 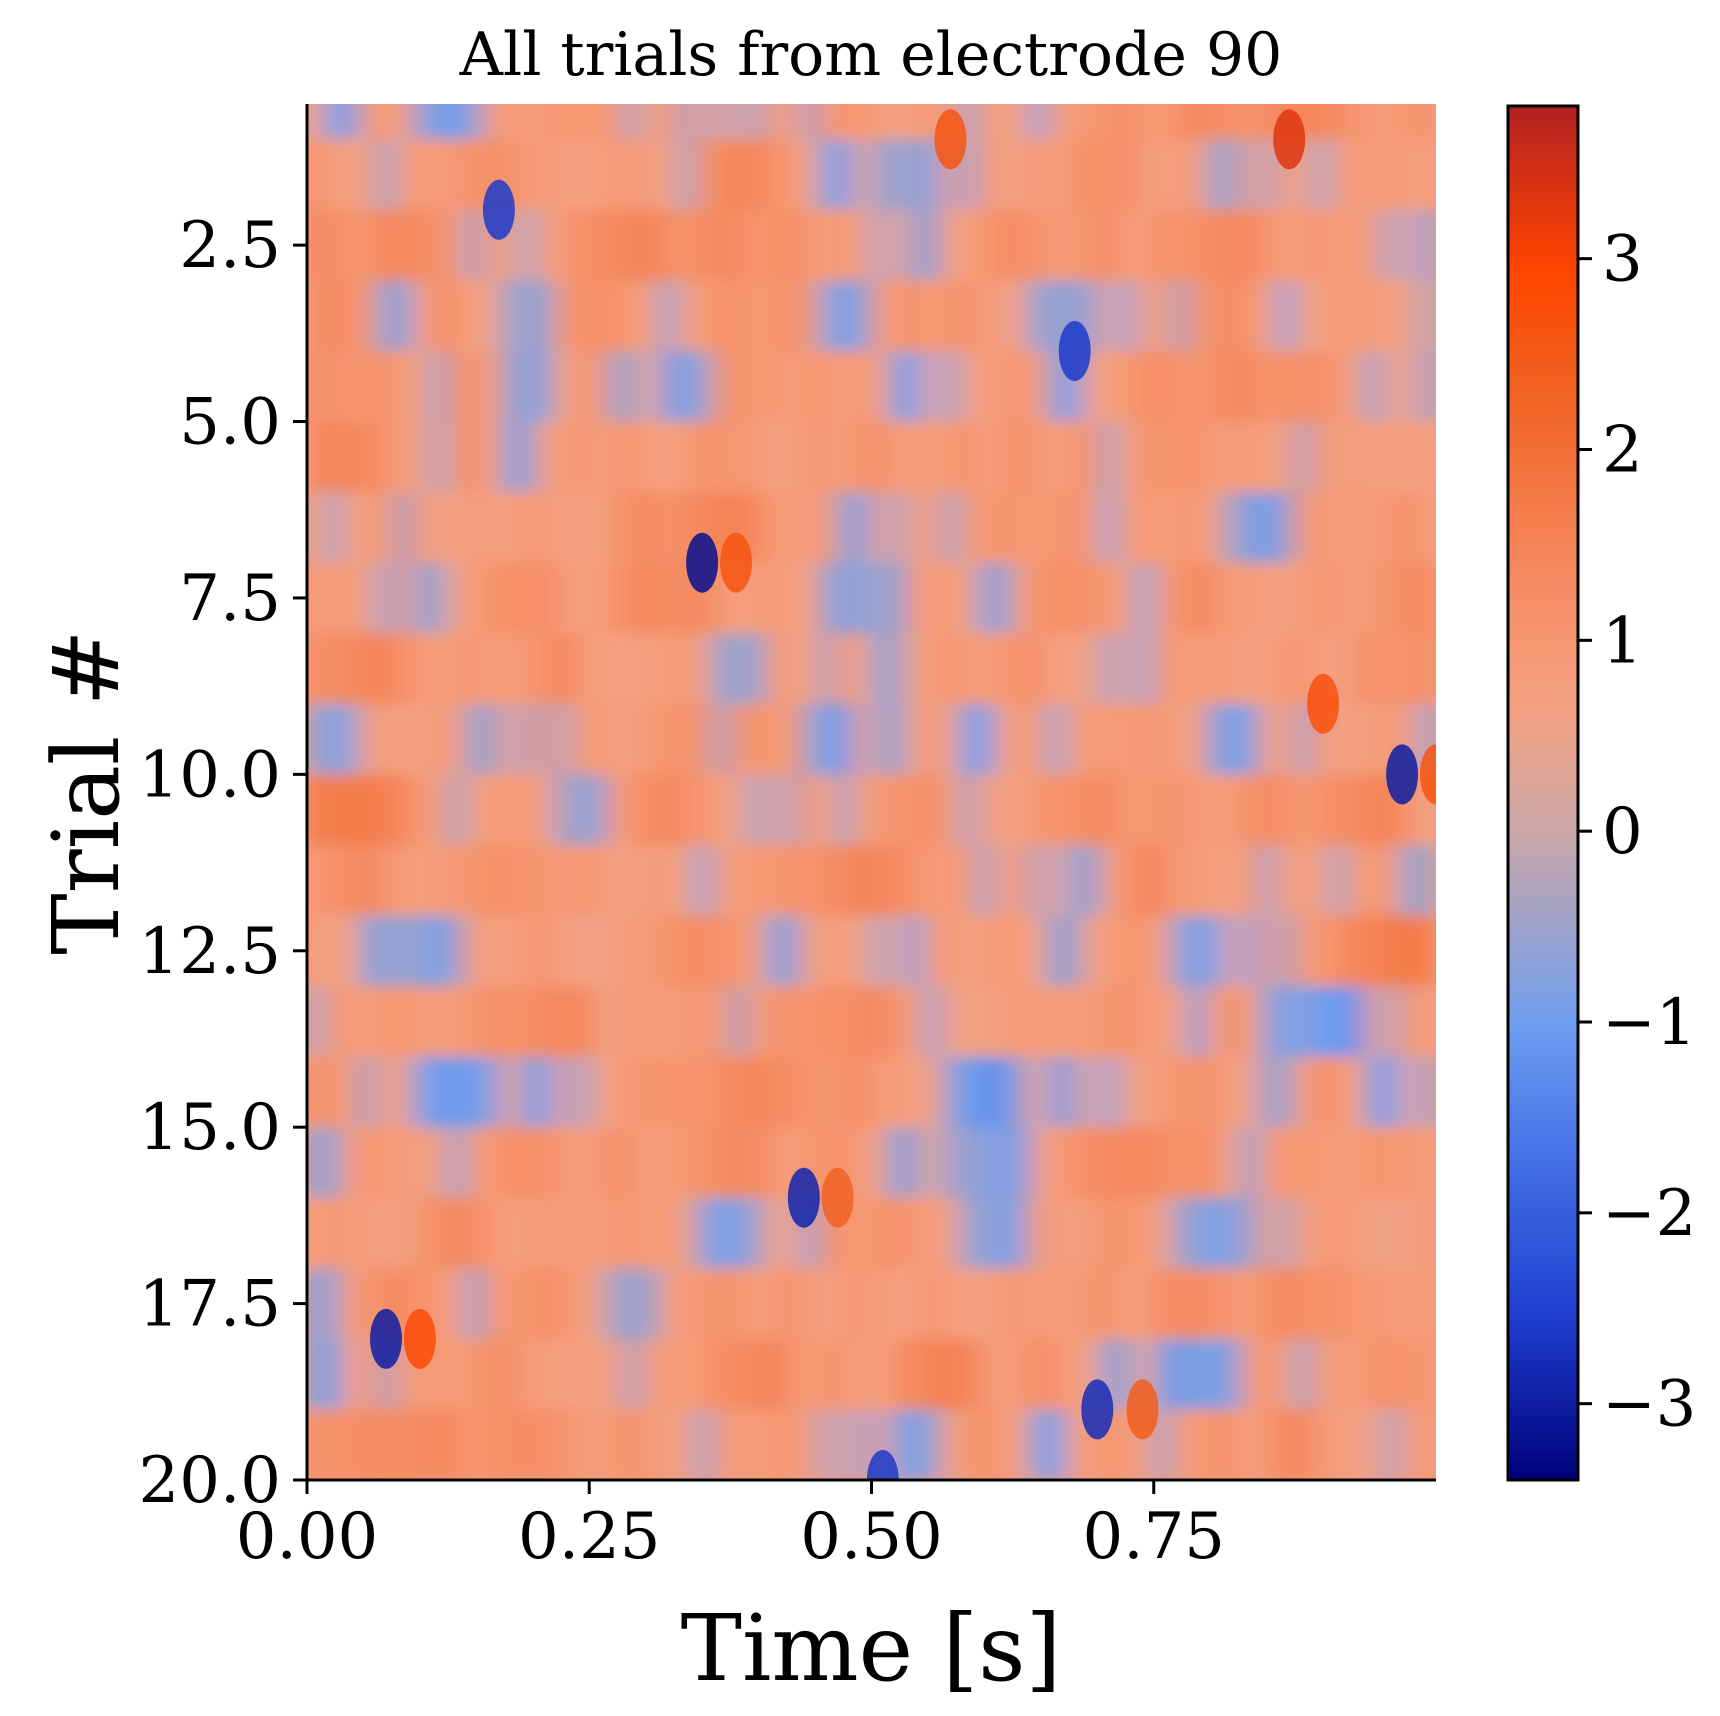 What do you see at coordinates (871, 1648) in the screenshot?
I see `x-axis-label: Time [s]` at bounding box center [871, 1648].